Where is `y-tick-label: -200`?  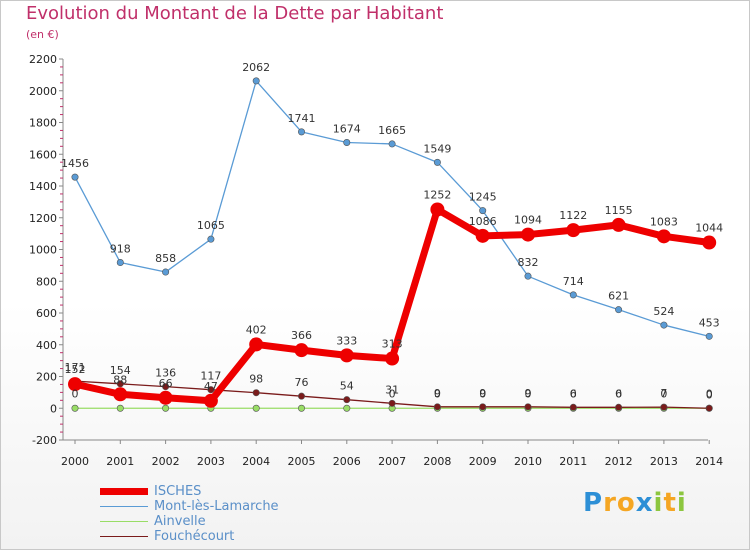
y-tick-label: -200 is located at coordinates (44, 440).